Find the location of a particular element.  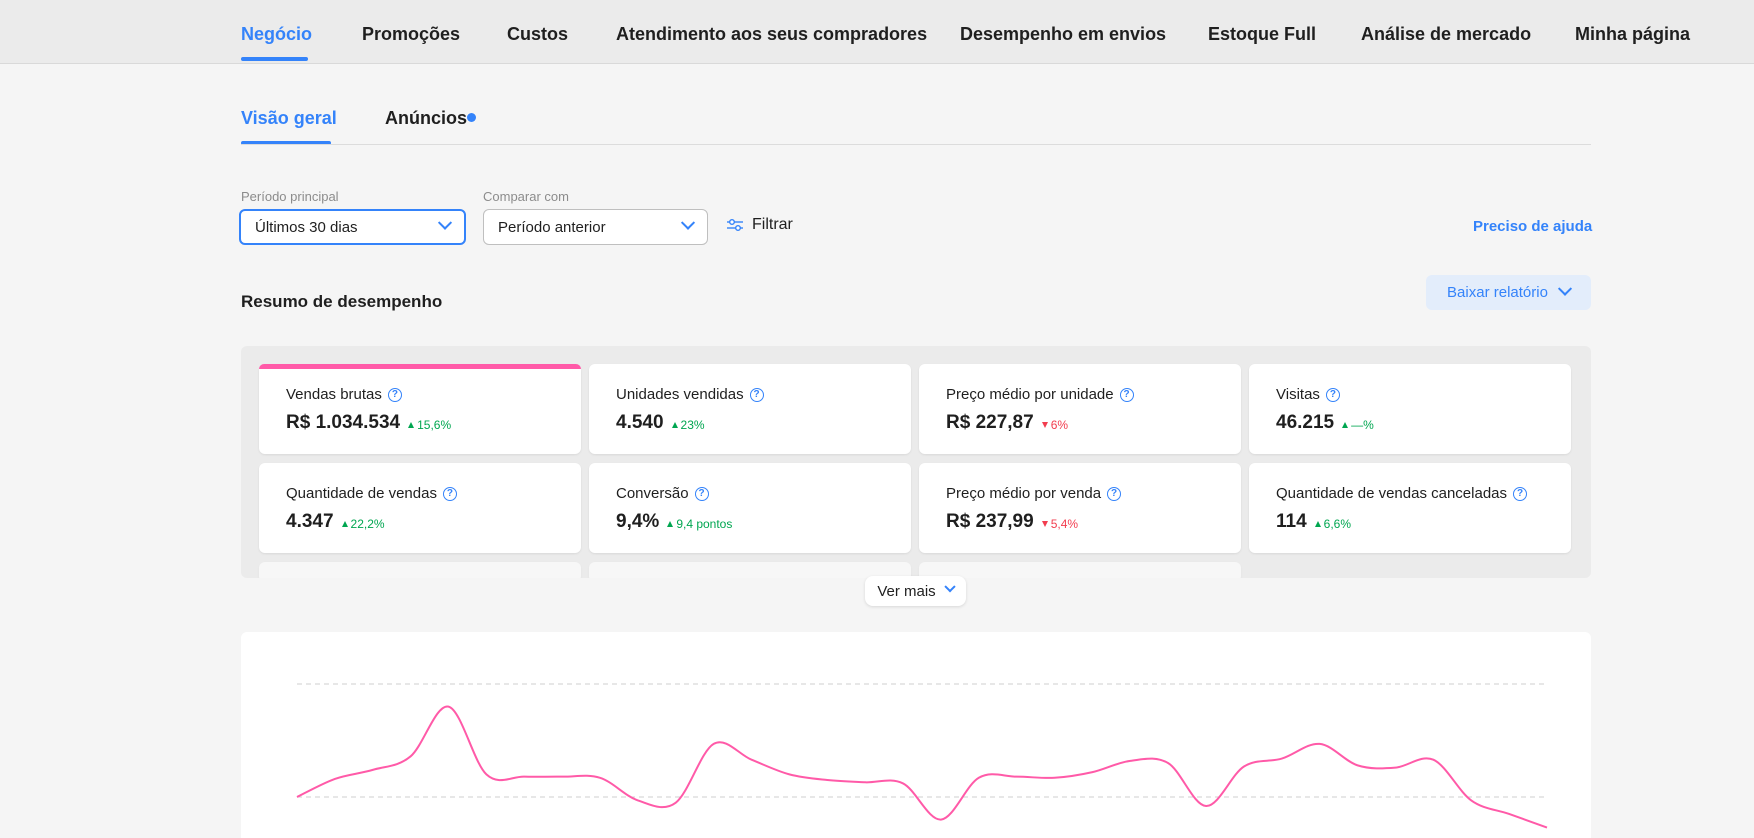

kpi-delta: —% is located at coordinates (1358, 425).